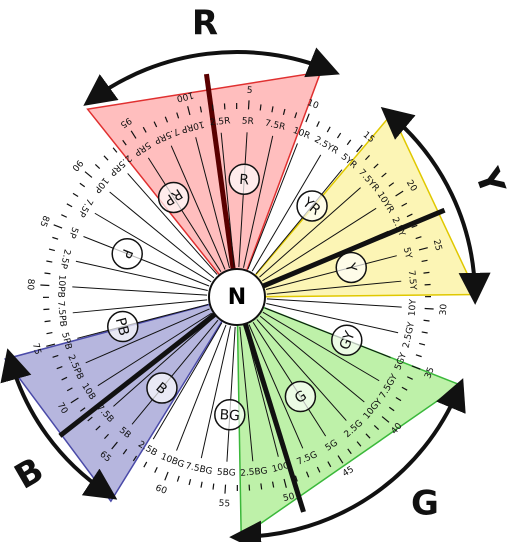  I want to click on hue-group-label: Y, so click(486, 181).